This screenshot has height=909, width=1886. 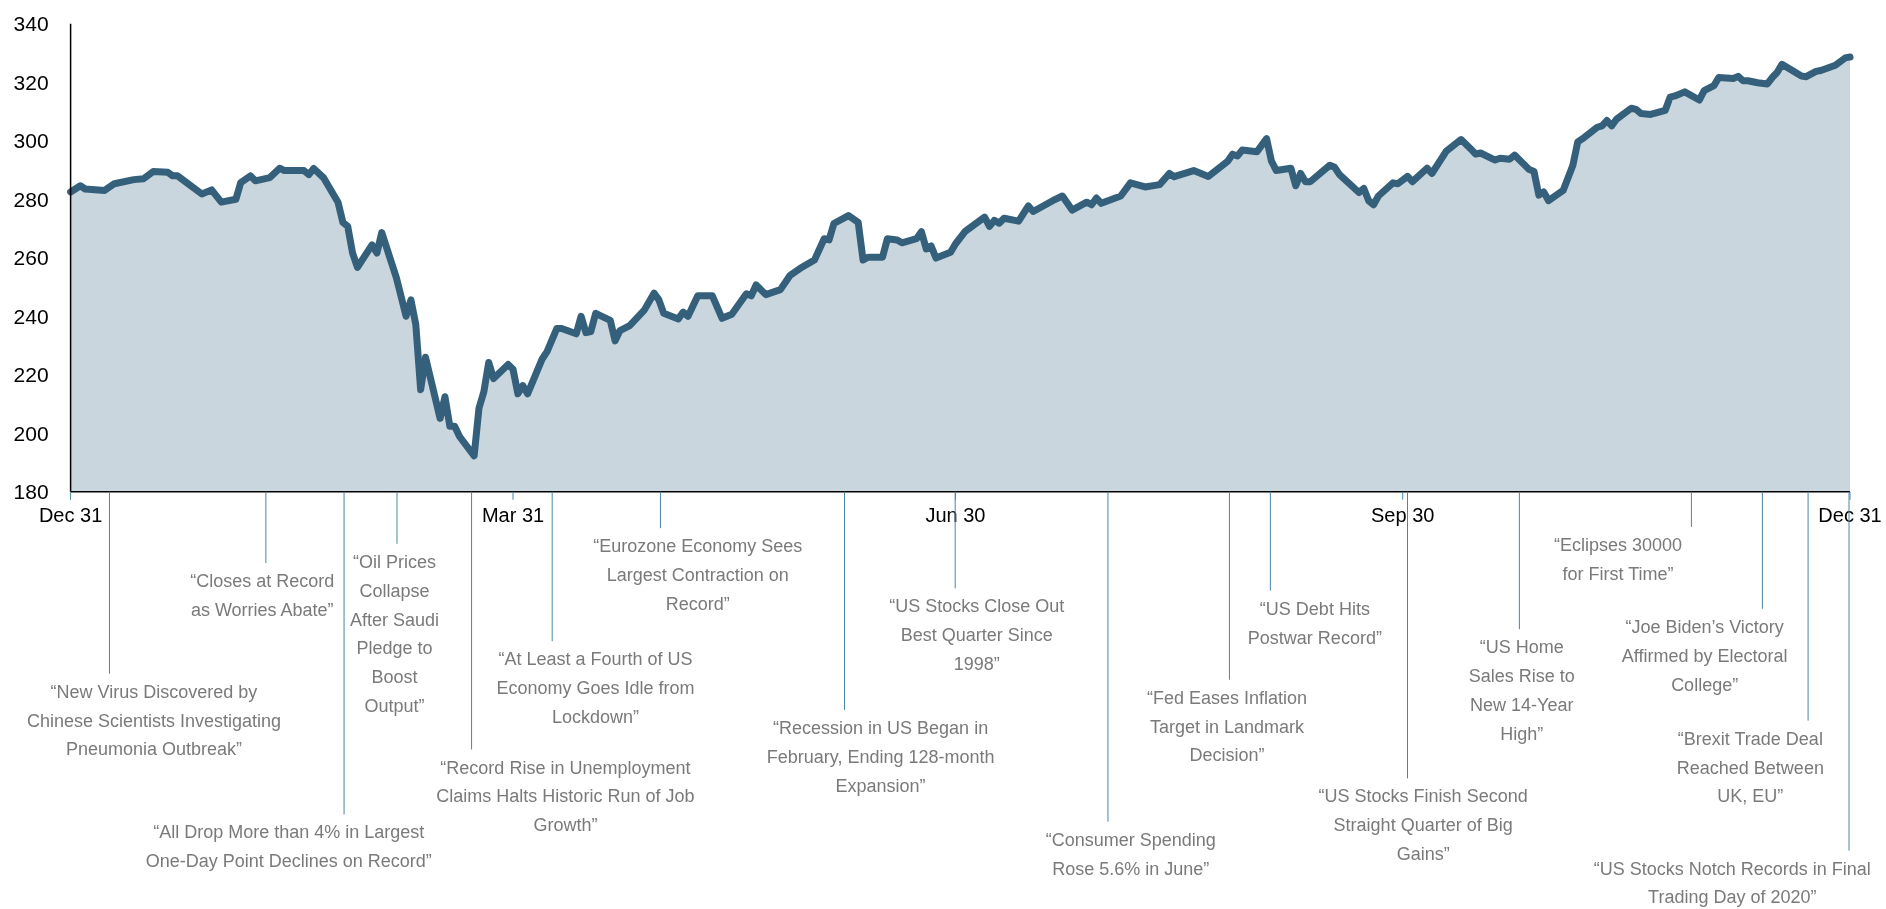 What do you see at coordinates (288, 847) in the screenshot?
I see `text: “All Drop More than 4% in Largest One-Day Point Declines on Record”` at bounding box center [288, 847].